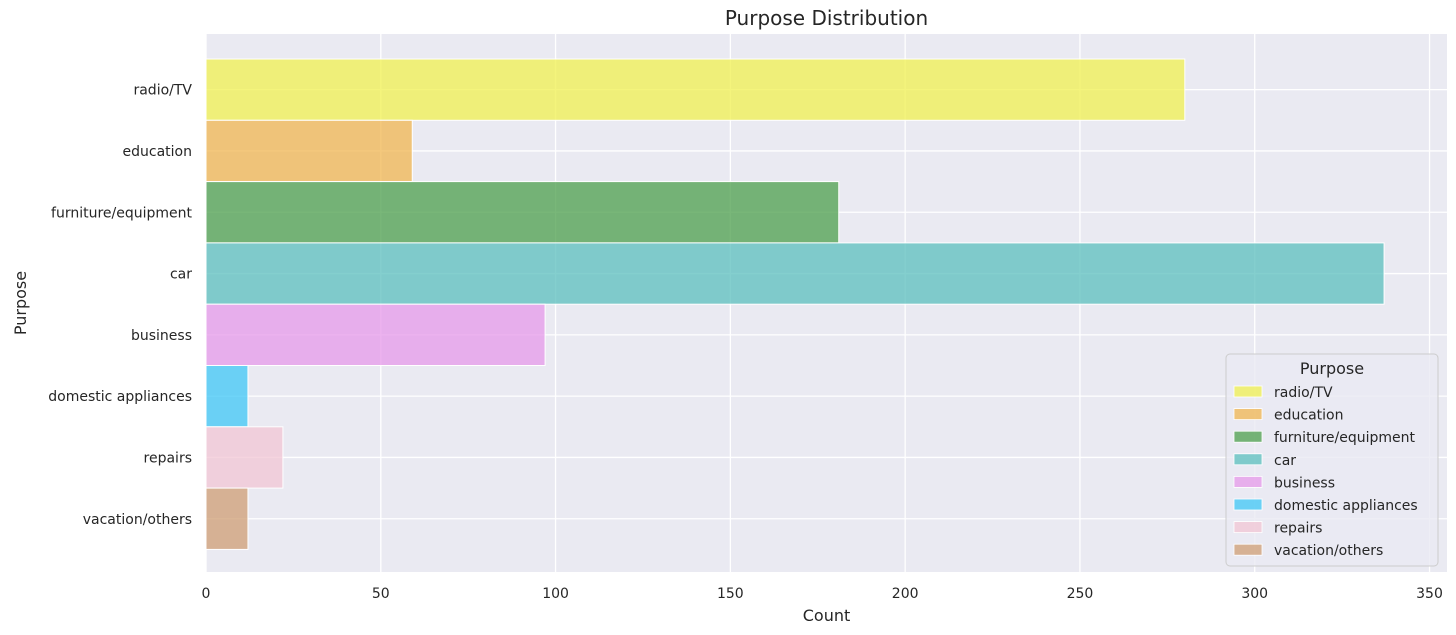 This screenshot has height=635, width=1456. Describe the element at coordinates (695, 89) in the screenshot. I see `bar-radio-tv` at that location.